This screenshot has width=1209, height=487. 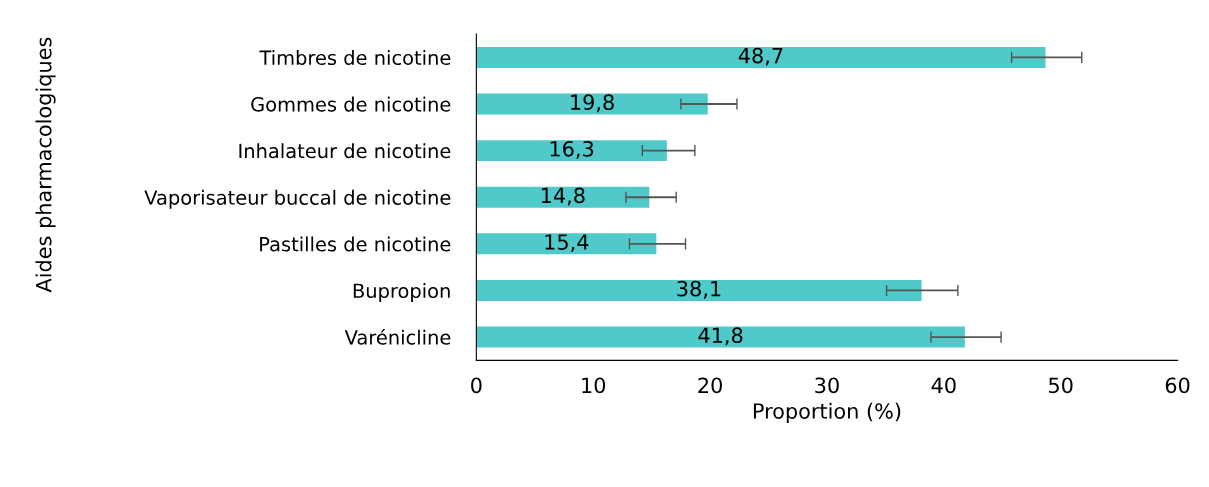 What do you see at coordinates (355, 244) in the screenshot?
I see `y-tick-label: Pastilles de nicotine` at bounding box center [355, 244].